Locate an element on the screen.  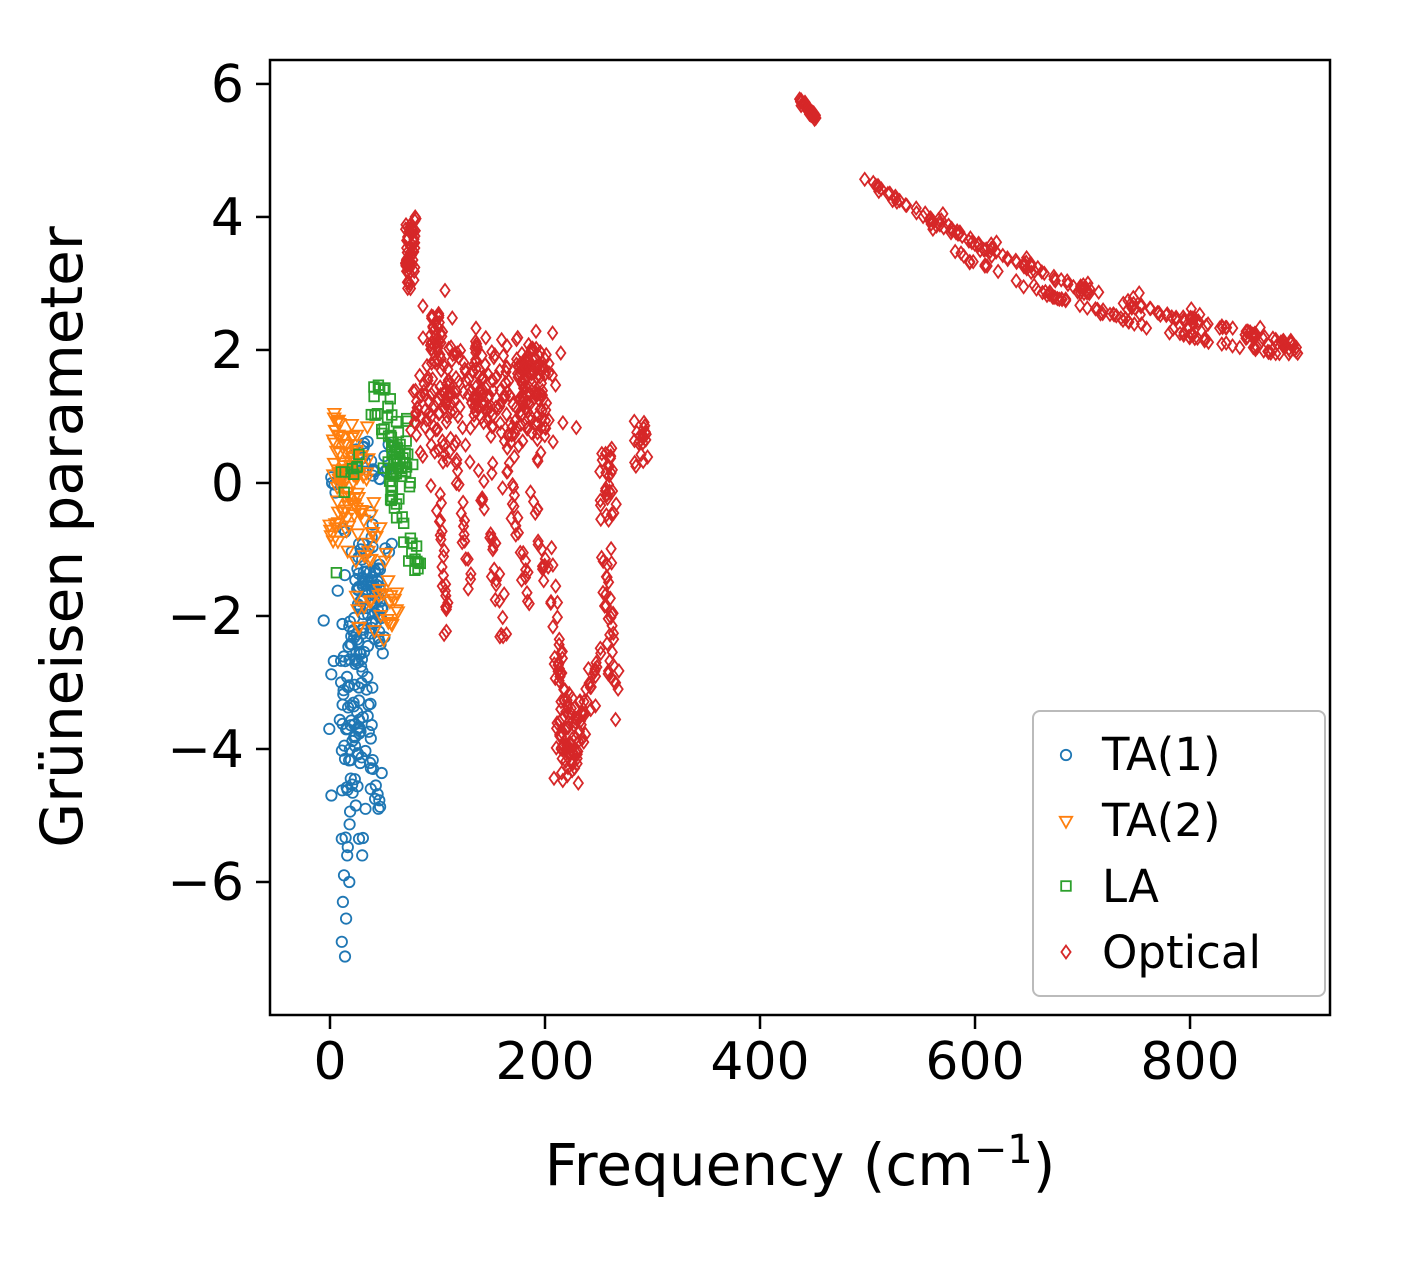
legend-item-ta-2: TA(2) is located at coordinates (1179, 820).